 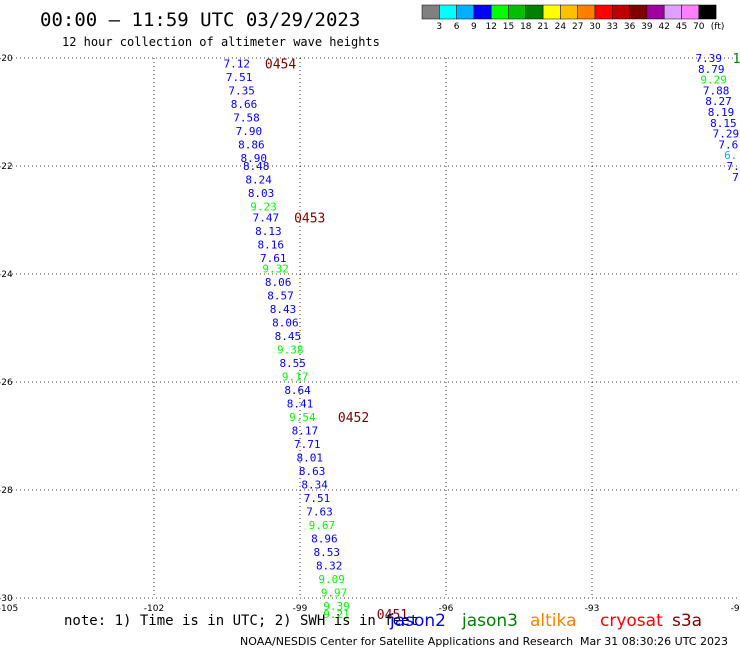 I want to click on swh-point-label: 9.97, so click(x=334, y=593).